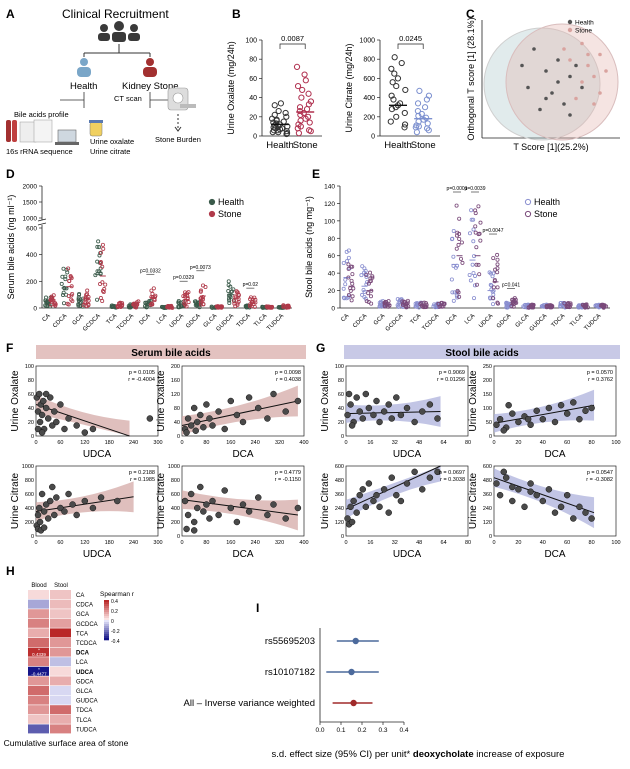 The width and height of the screenshot is (630, 769). Describe the element at coordinates (361, 730) in the screenshot. I see `x-tick-label: 0.2` at that location.